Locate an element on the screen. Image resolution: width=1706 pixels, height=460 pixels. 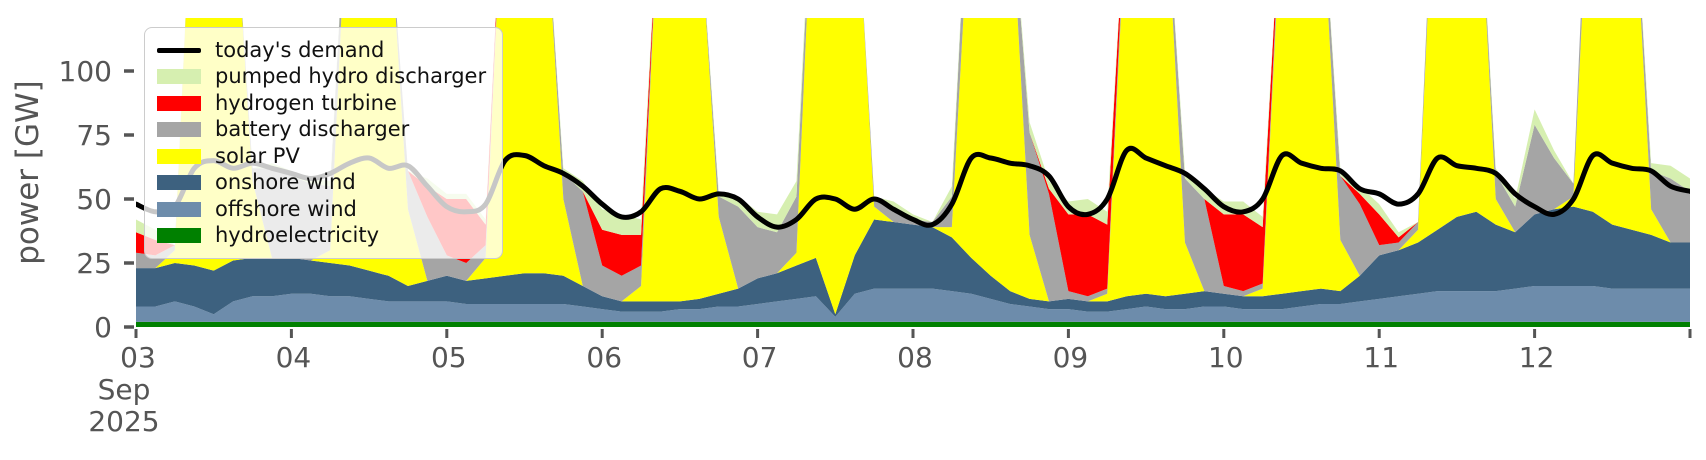
x-tick-label: 06 is located at coordinates (604, 357).